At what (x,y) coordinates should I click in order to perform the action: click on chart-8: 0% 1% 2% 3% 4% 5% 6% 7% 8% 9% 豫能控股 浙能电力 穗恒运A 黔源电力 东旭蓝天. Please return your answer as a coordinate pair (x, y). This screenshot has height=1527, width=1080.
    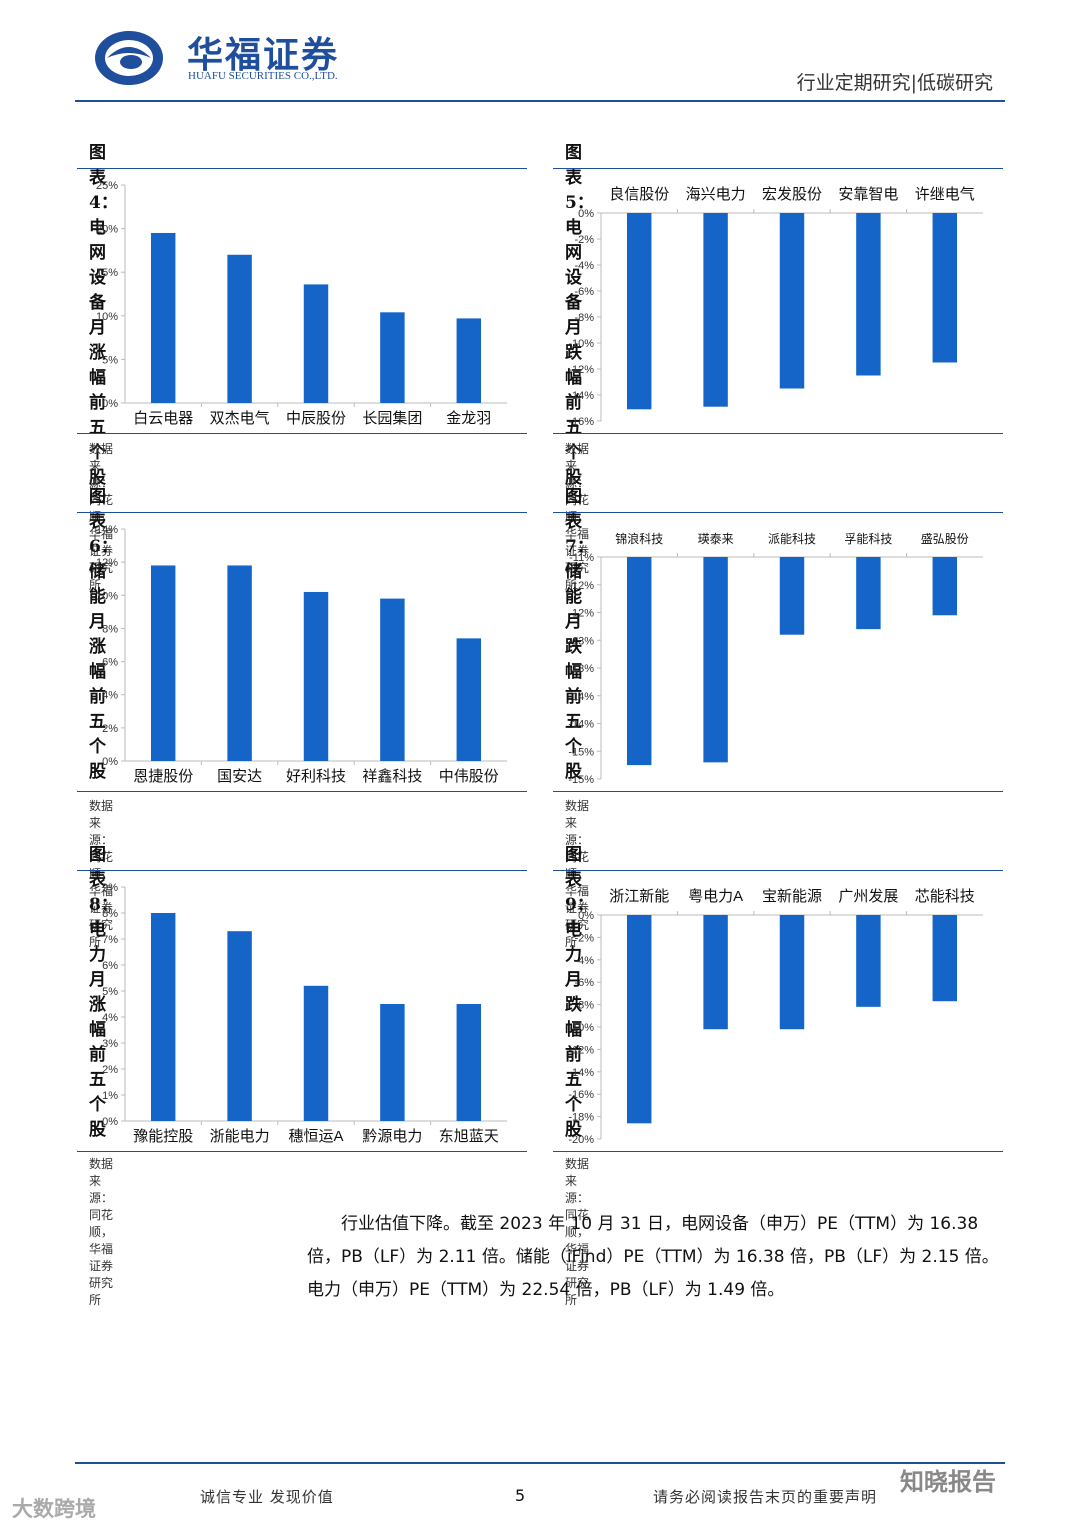
    Looking at the image, I should click on (304, 1013).